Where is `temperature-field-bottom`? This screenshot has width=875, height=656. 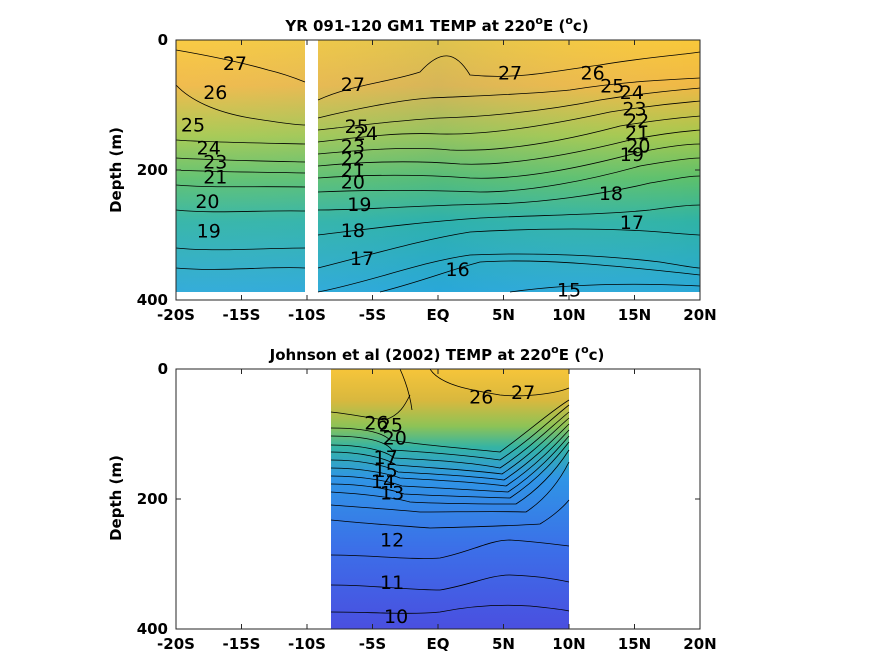 temperature-field-bottom is located at coordinates (450, 499).